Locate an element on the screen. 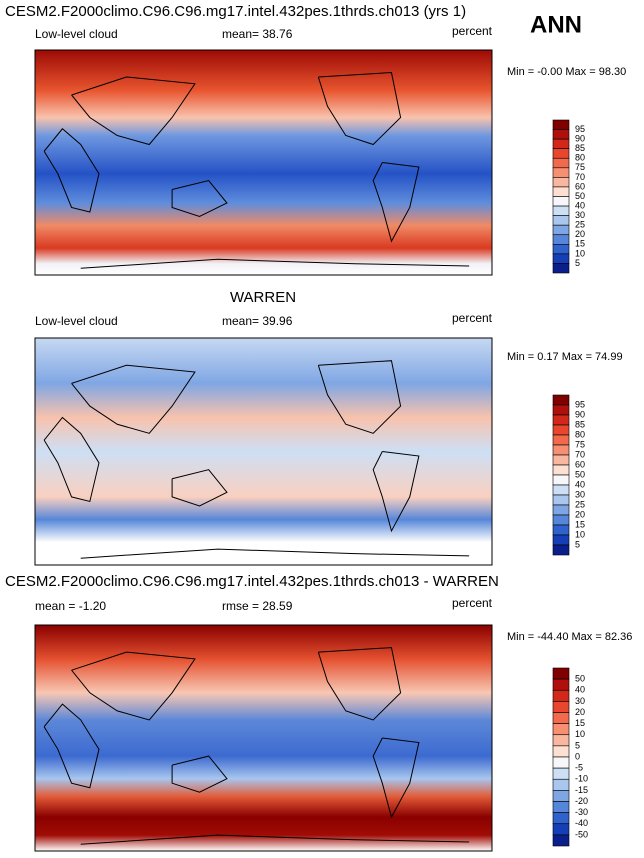  left-label: mean = -1.20 is located at coordinates (70, 606).